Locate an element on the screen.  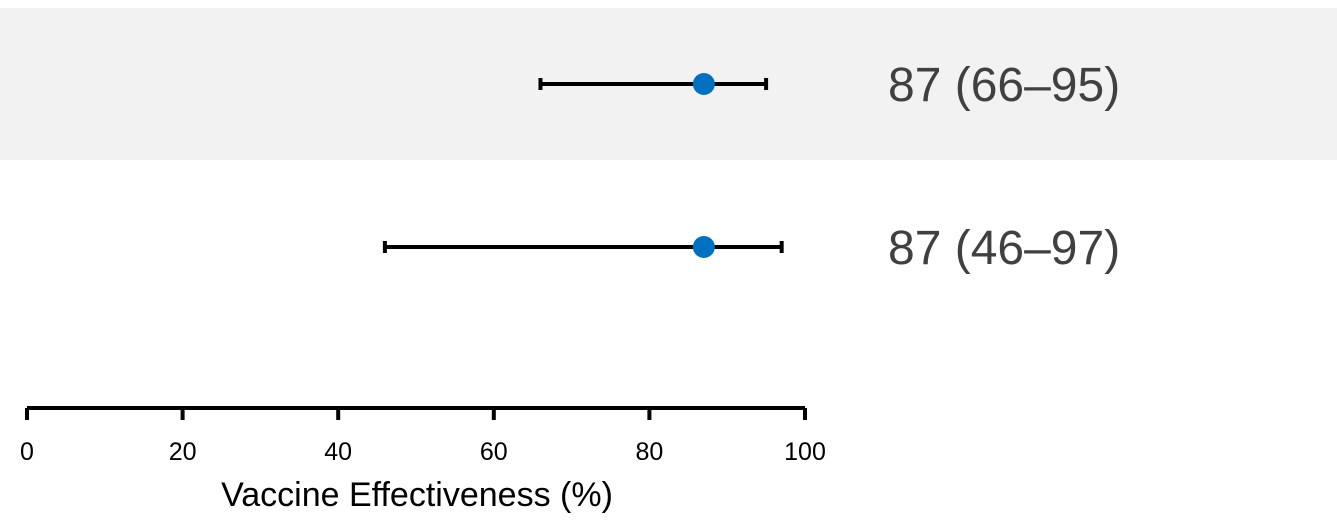
x-tick-label-20: 20 is located at coordinates (183, 452).